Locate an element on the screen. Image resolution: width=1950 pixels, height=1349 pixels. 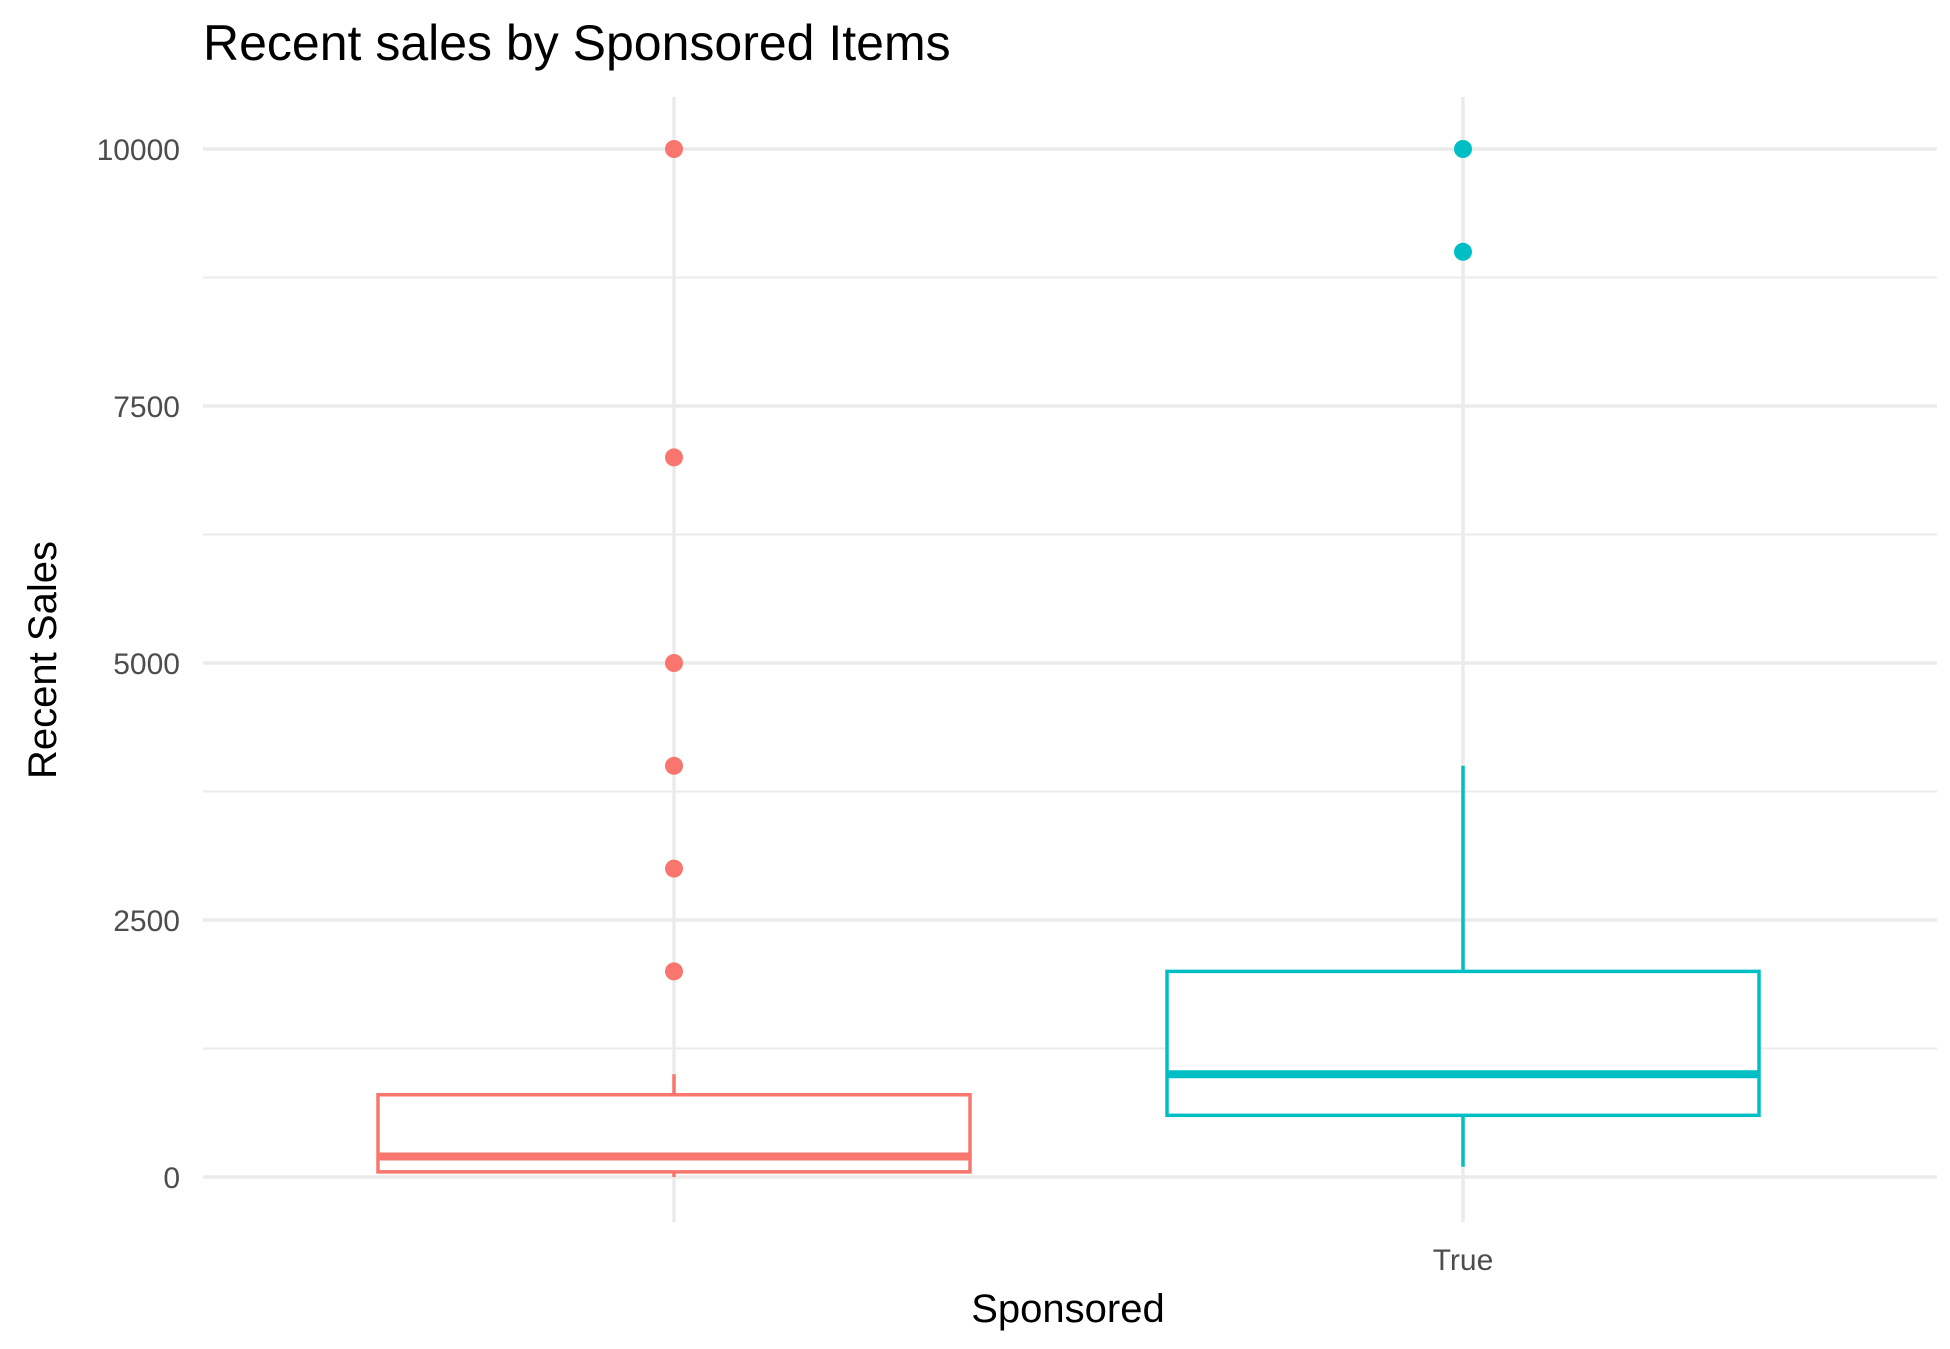
y-tick-label: 7500 is located at coordinates (146, 407).